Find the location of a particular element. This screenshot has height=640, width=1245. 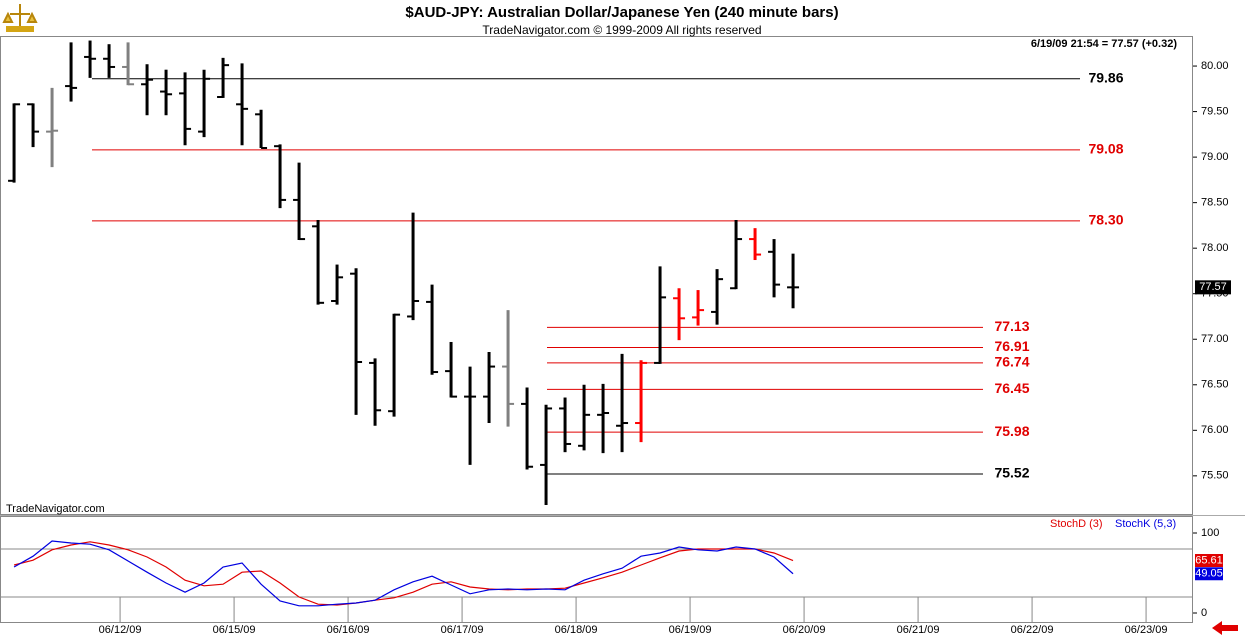

level-label: 76.45 is located at coordinates (1011, 388).